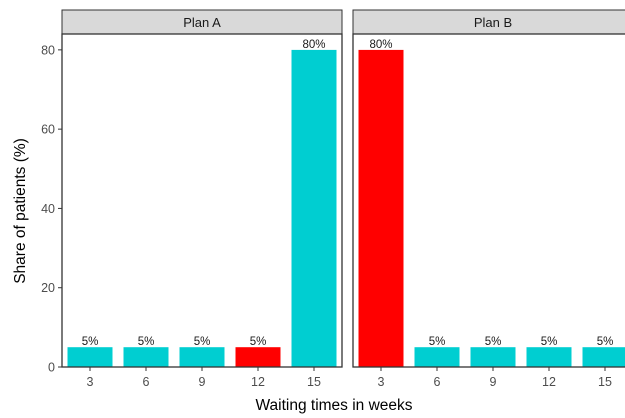 The height and width of the screenshot is (418, 625). Describe the element at coordinates (48, 209) in the screenshot. I see `y-tick-label: 40` at that location.